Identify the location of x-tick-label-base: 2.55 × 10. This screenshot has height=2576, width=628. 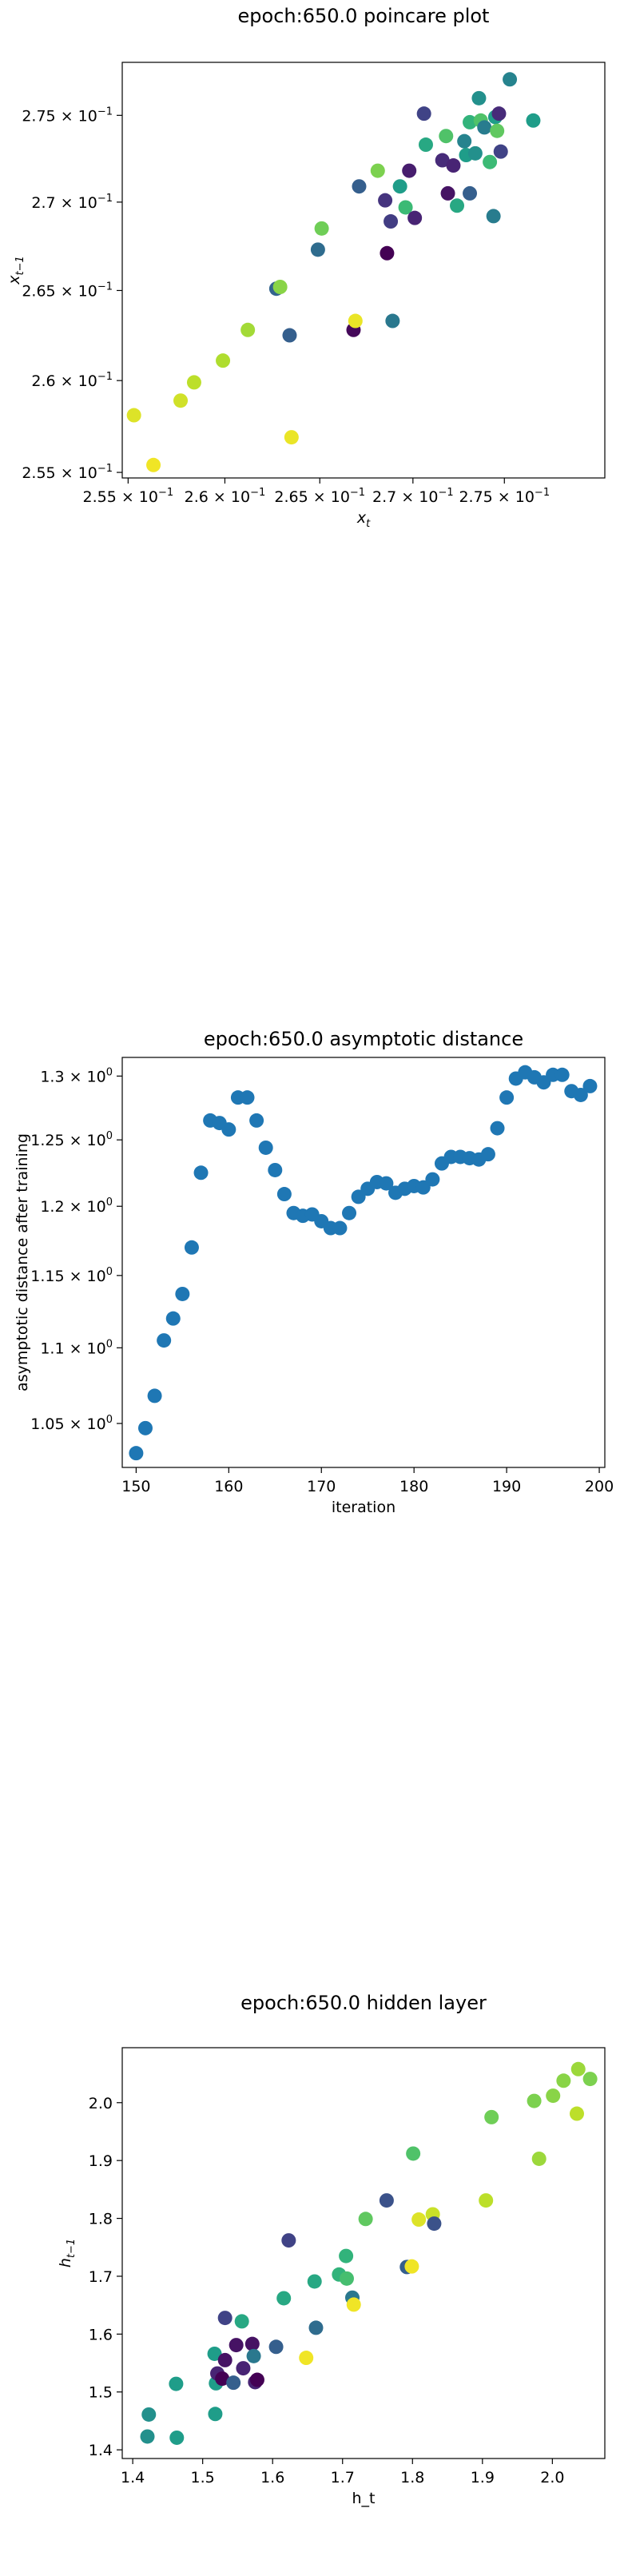
(120, 497).